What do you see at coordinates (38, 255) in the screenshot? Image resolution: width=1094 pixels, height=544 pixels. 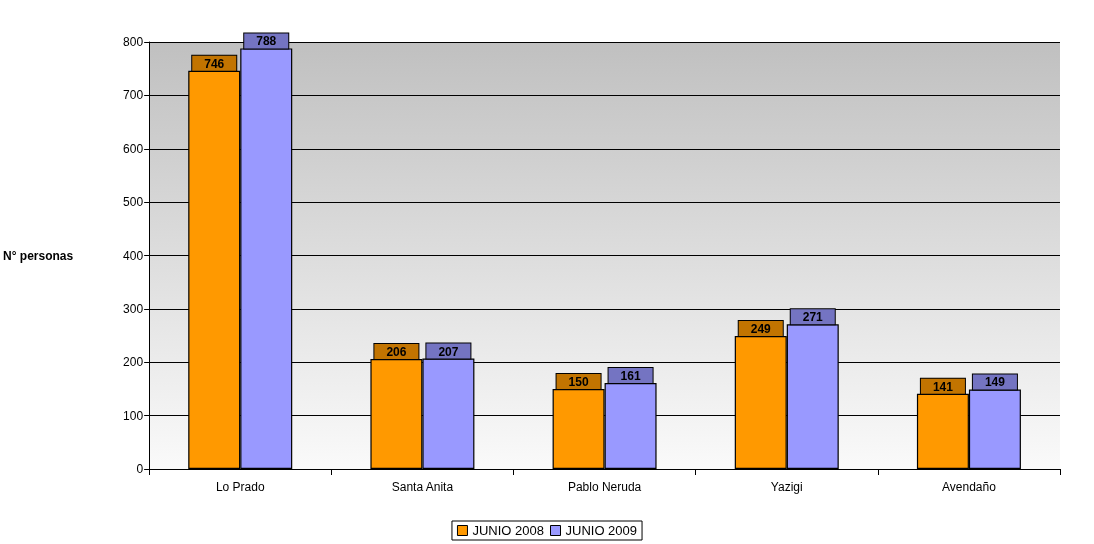 I see `y-axis-title: N° personas` at bounding box center [38, 255].